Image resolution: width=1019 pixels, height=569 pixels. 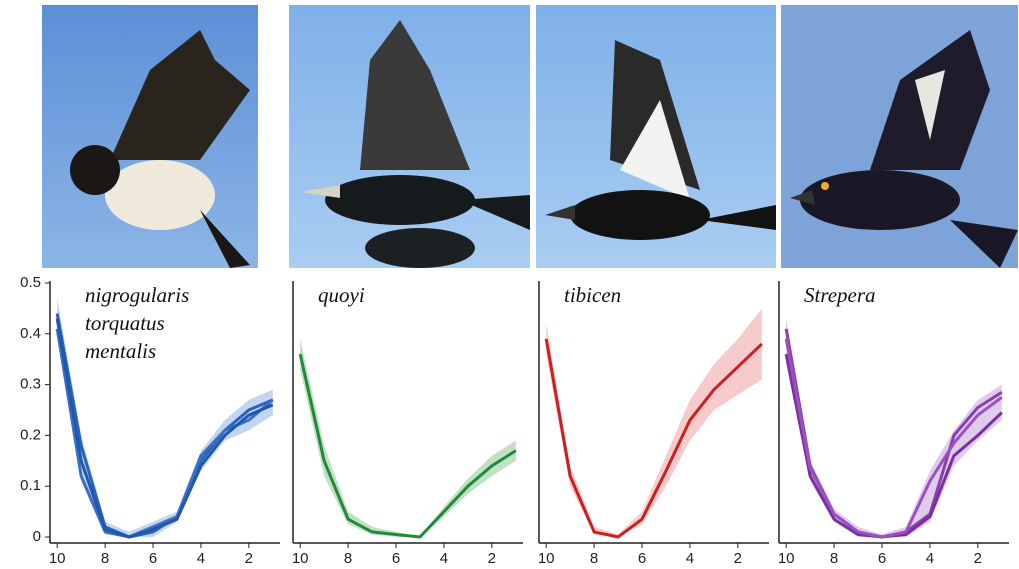 I want to click on y-tick-label: 0.2, so click(x=30, y=434).